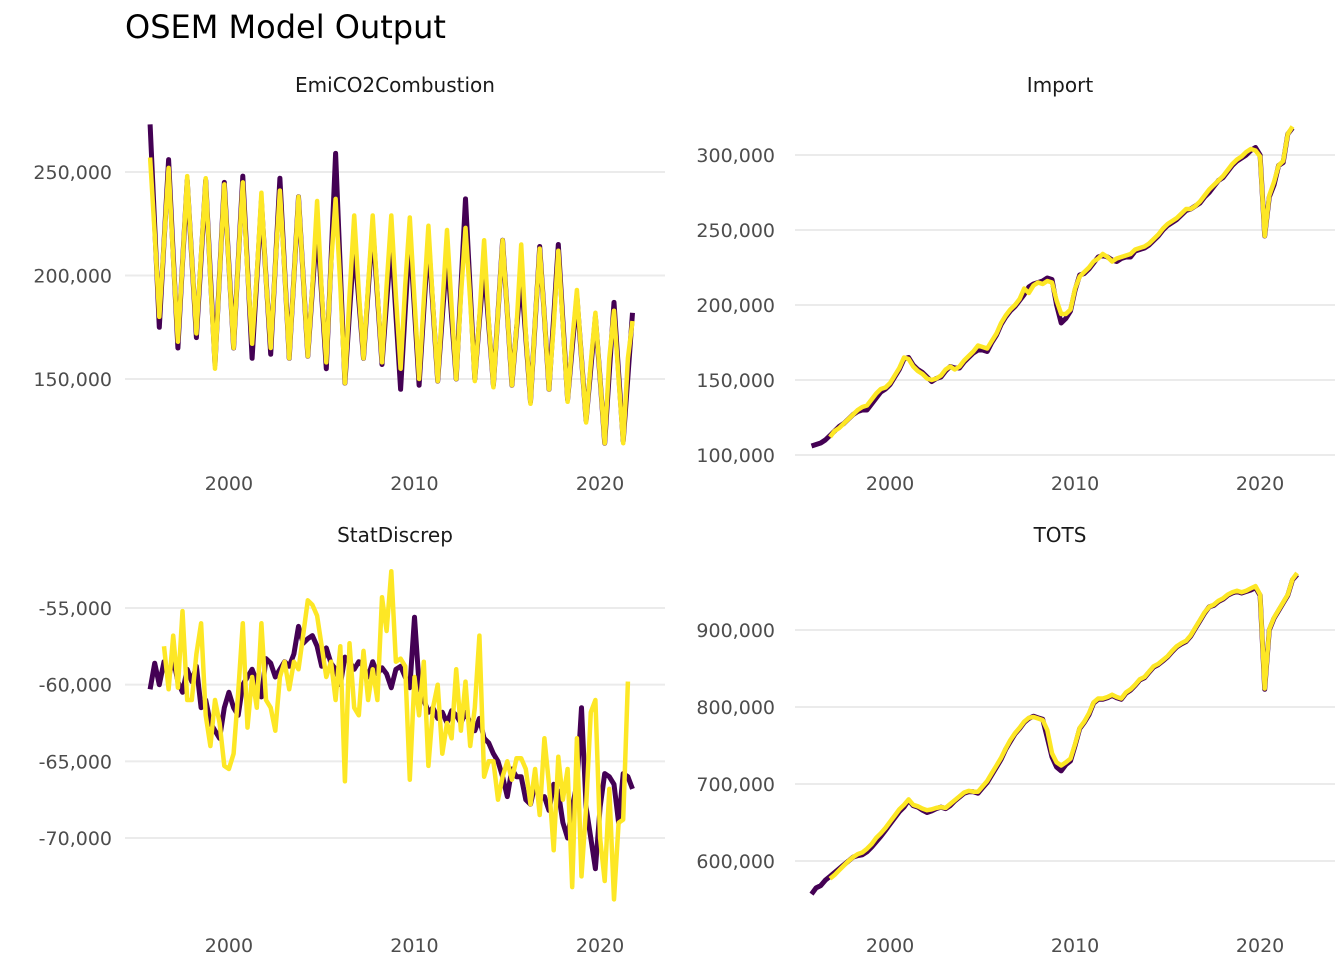  I want to click on y-tick-label: -60,000, so click(75, 686).